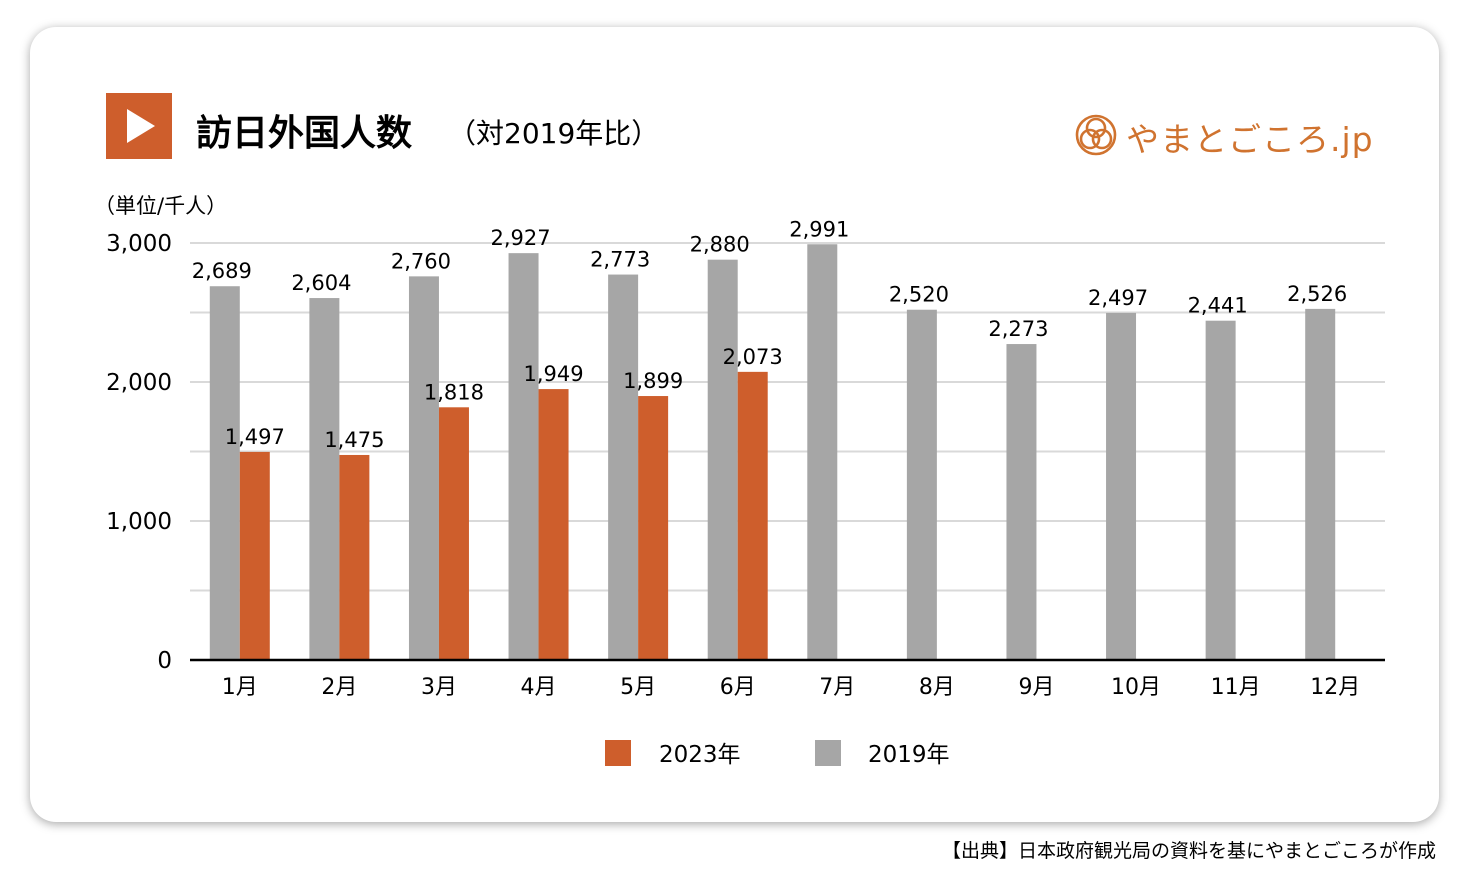 The height and width of the screenshot is (884, 1468). What do you see at coordinates (1335, 687) in the screenshot?
I see `x-tick-label: 12月` at bounding box center [1335, 687].